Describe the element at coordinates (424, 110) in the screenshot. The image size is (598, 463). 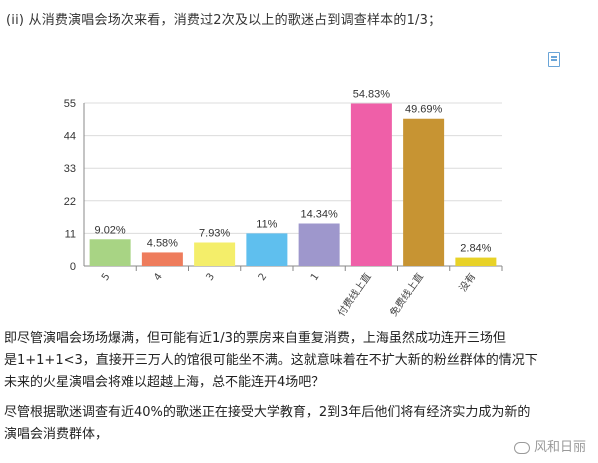
I see `data-label: 49.69%` at that location.